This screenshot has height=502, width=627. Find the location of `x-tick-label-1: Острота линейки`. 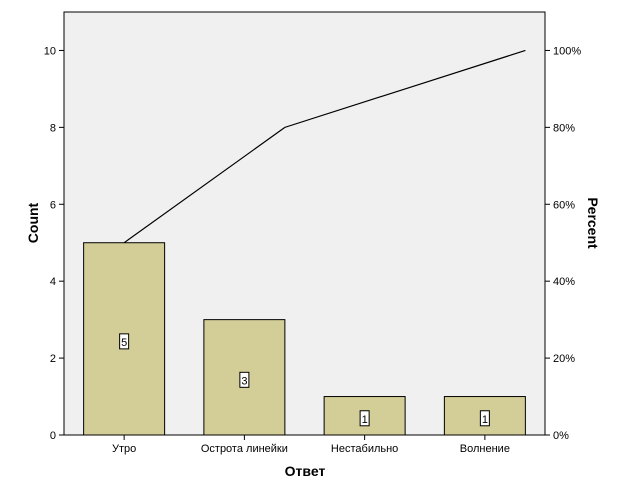

x-tick-label-1: Острота линейки is located at coordinates (244, 449).